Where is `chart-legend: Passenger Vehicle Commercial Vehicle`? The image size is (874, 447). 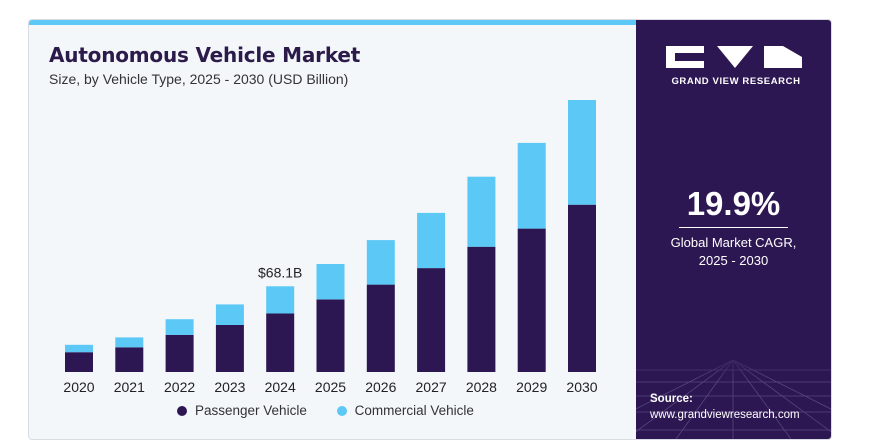
chart-legend: Passenger Vehicle Commercial Vehicle is located at coordinates (338, 410).